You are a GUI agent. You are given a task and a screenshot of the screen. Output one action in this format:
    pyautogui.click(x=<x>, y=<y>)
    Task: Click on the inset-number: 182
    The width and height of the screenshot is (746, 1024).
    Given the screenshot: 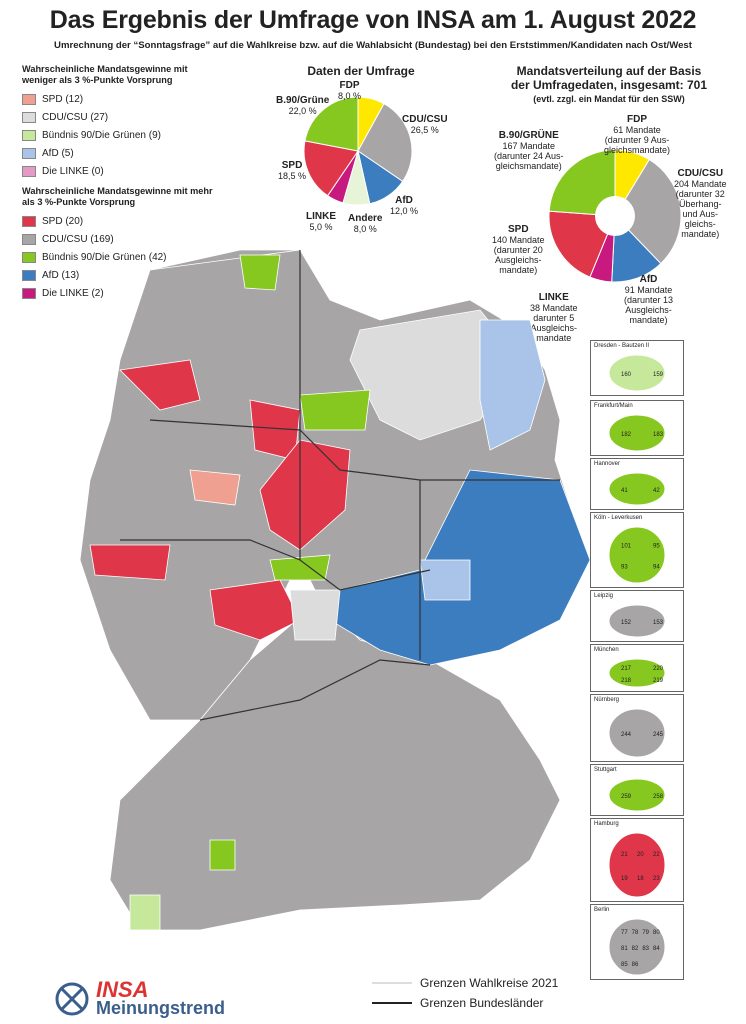 What is the action you would take?
    pyautogui.click(x=626, y=435)
    